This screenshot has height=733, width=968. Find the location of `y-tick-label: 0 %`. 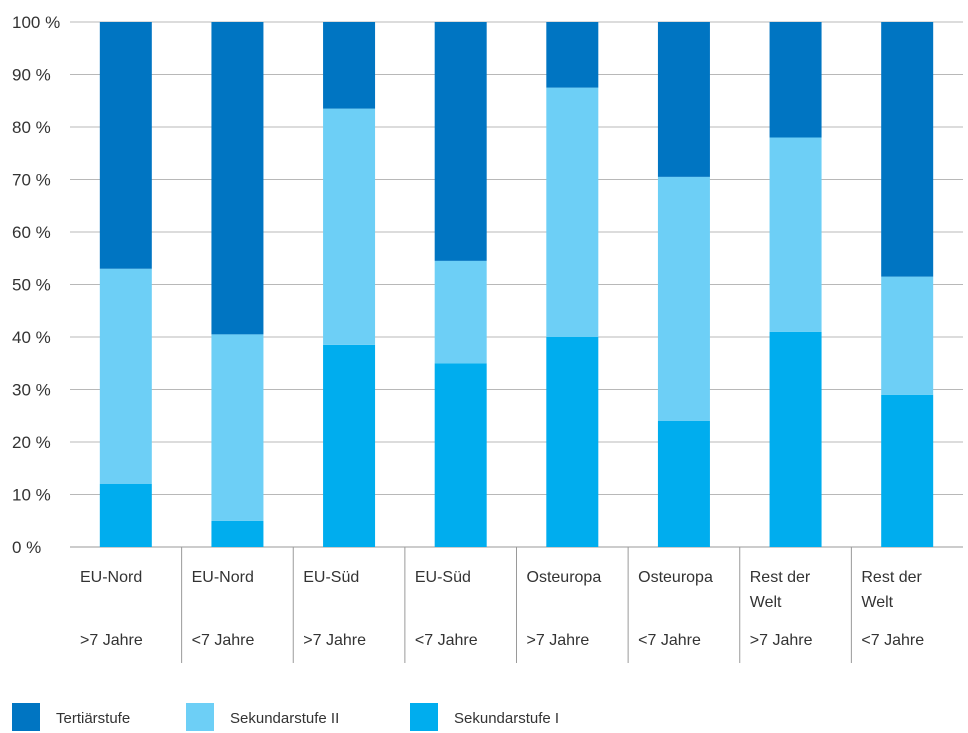

y-tick-label: 0 % is located at coordinates (26, 547).